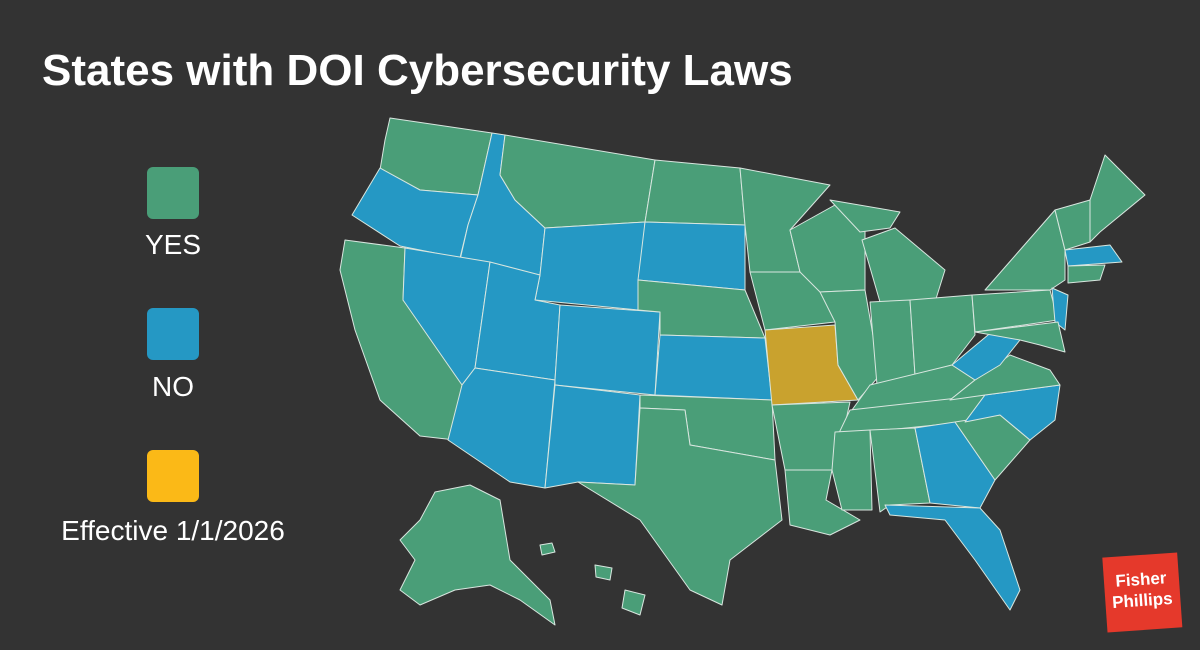  I want to click on logo: Fisher Phillips, so click(1142, 592).